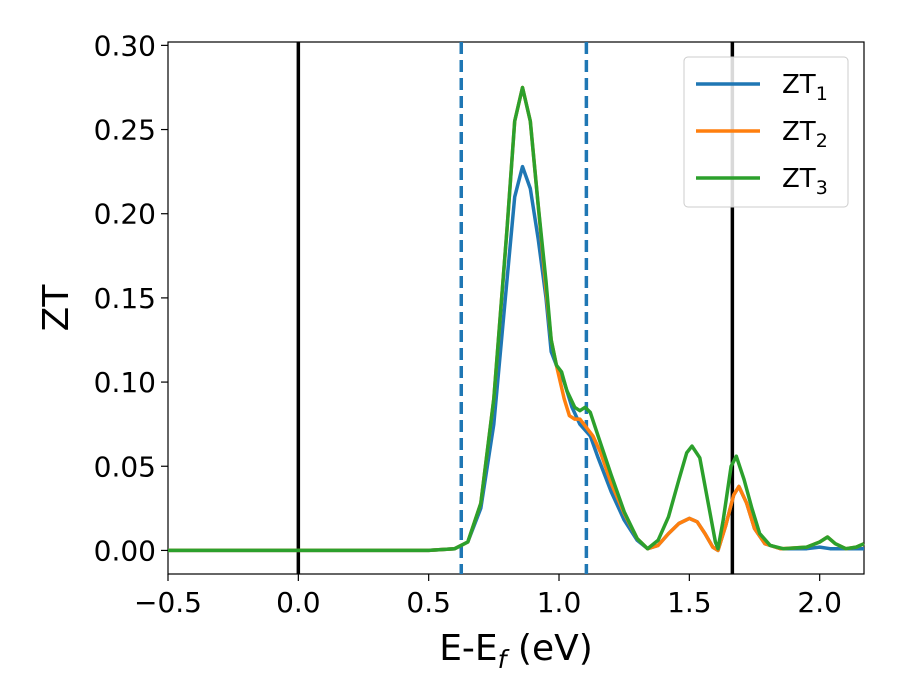 The image size is (900, 700). I want to click on legend-label-zt3: ZT3, so click(805, 181).